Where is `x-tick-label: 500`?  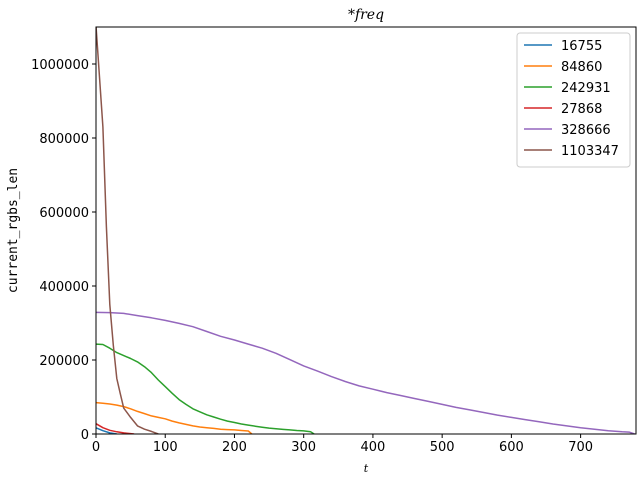
x-tick-label: 500 is located at coordinates (442, 447).